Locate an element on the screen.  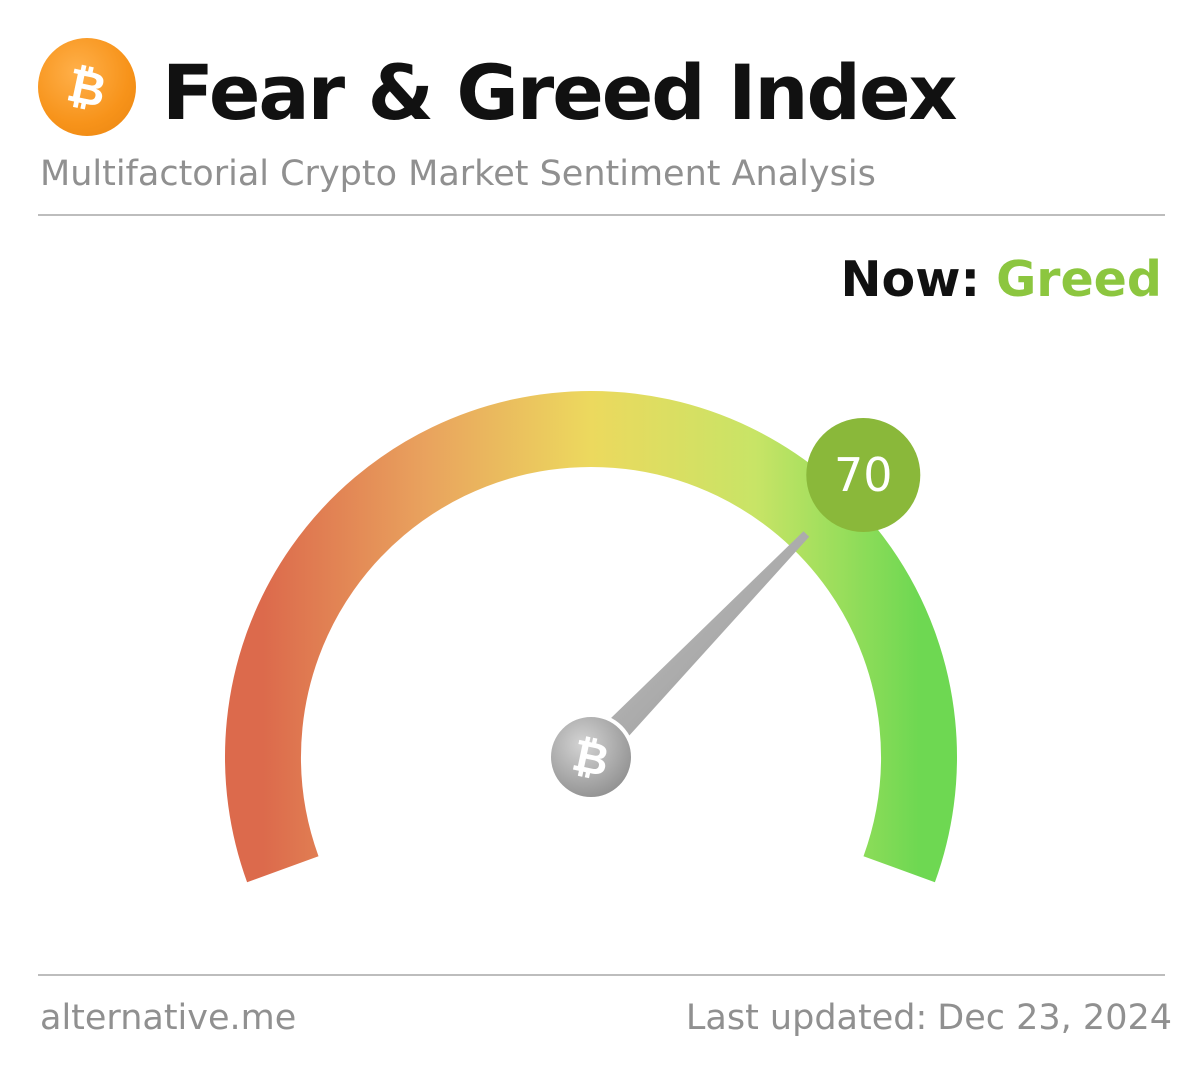
now-value: Greed is located at coordinates (1079, 279).